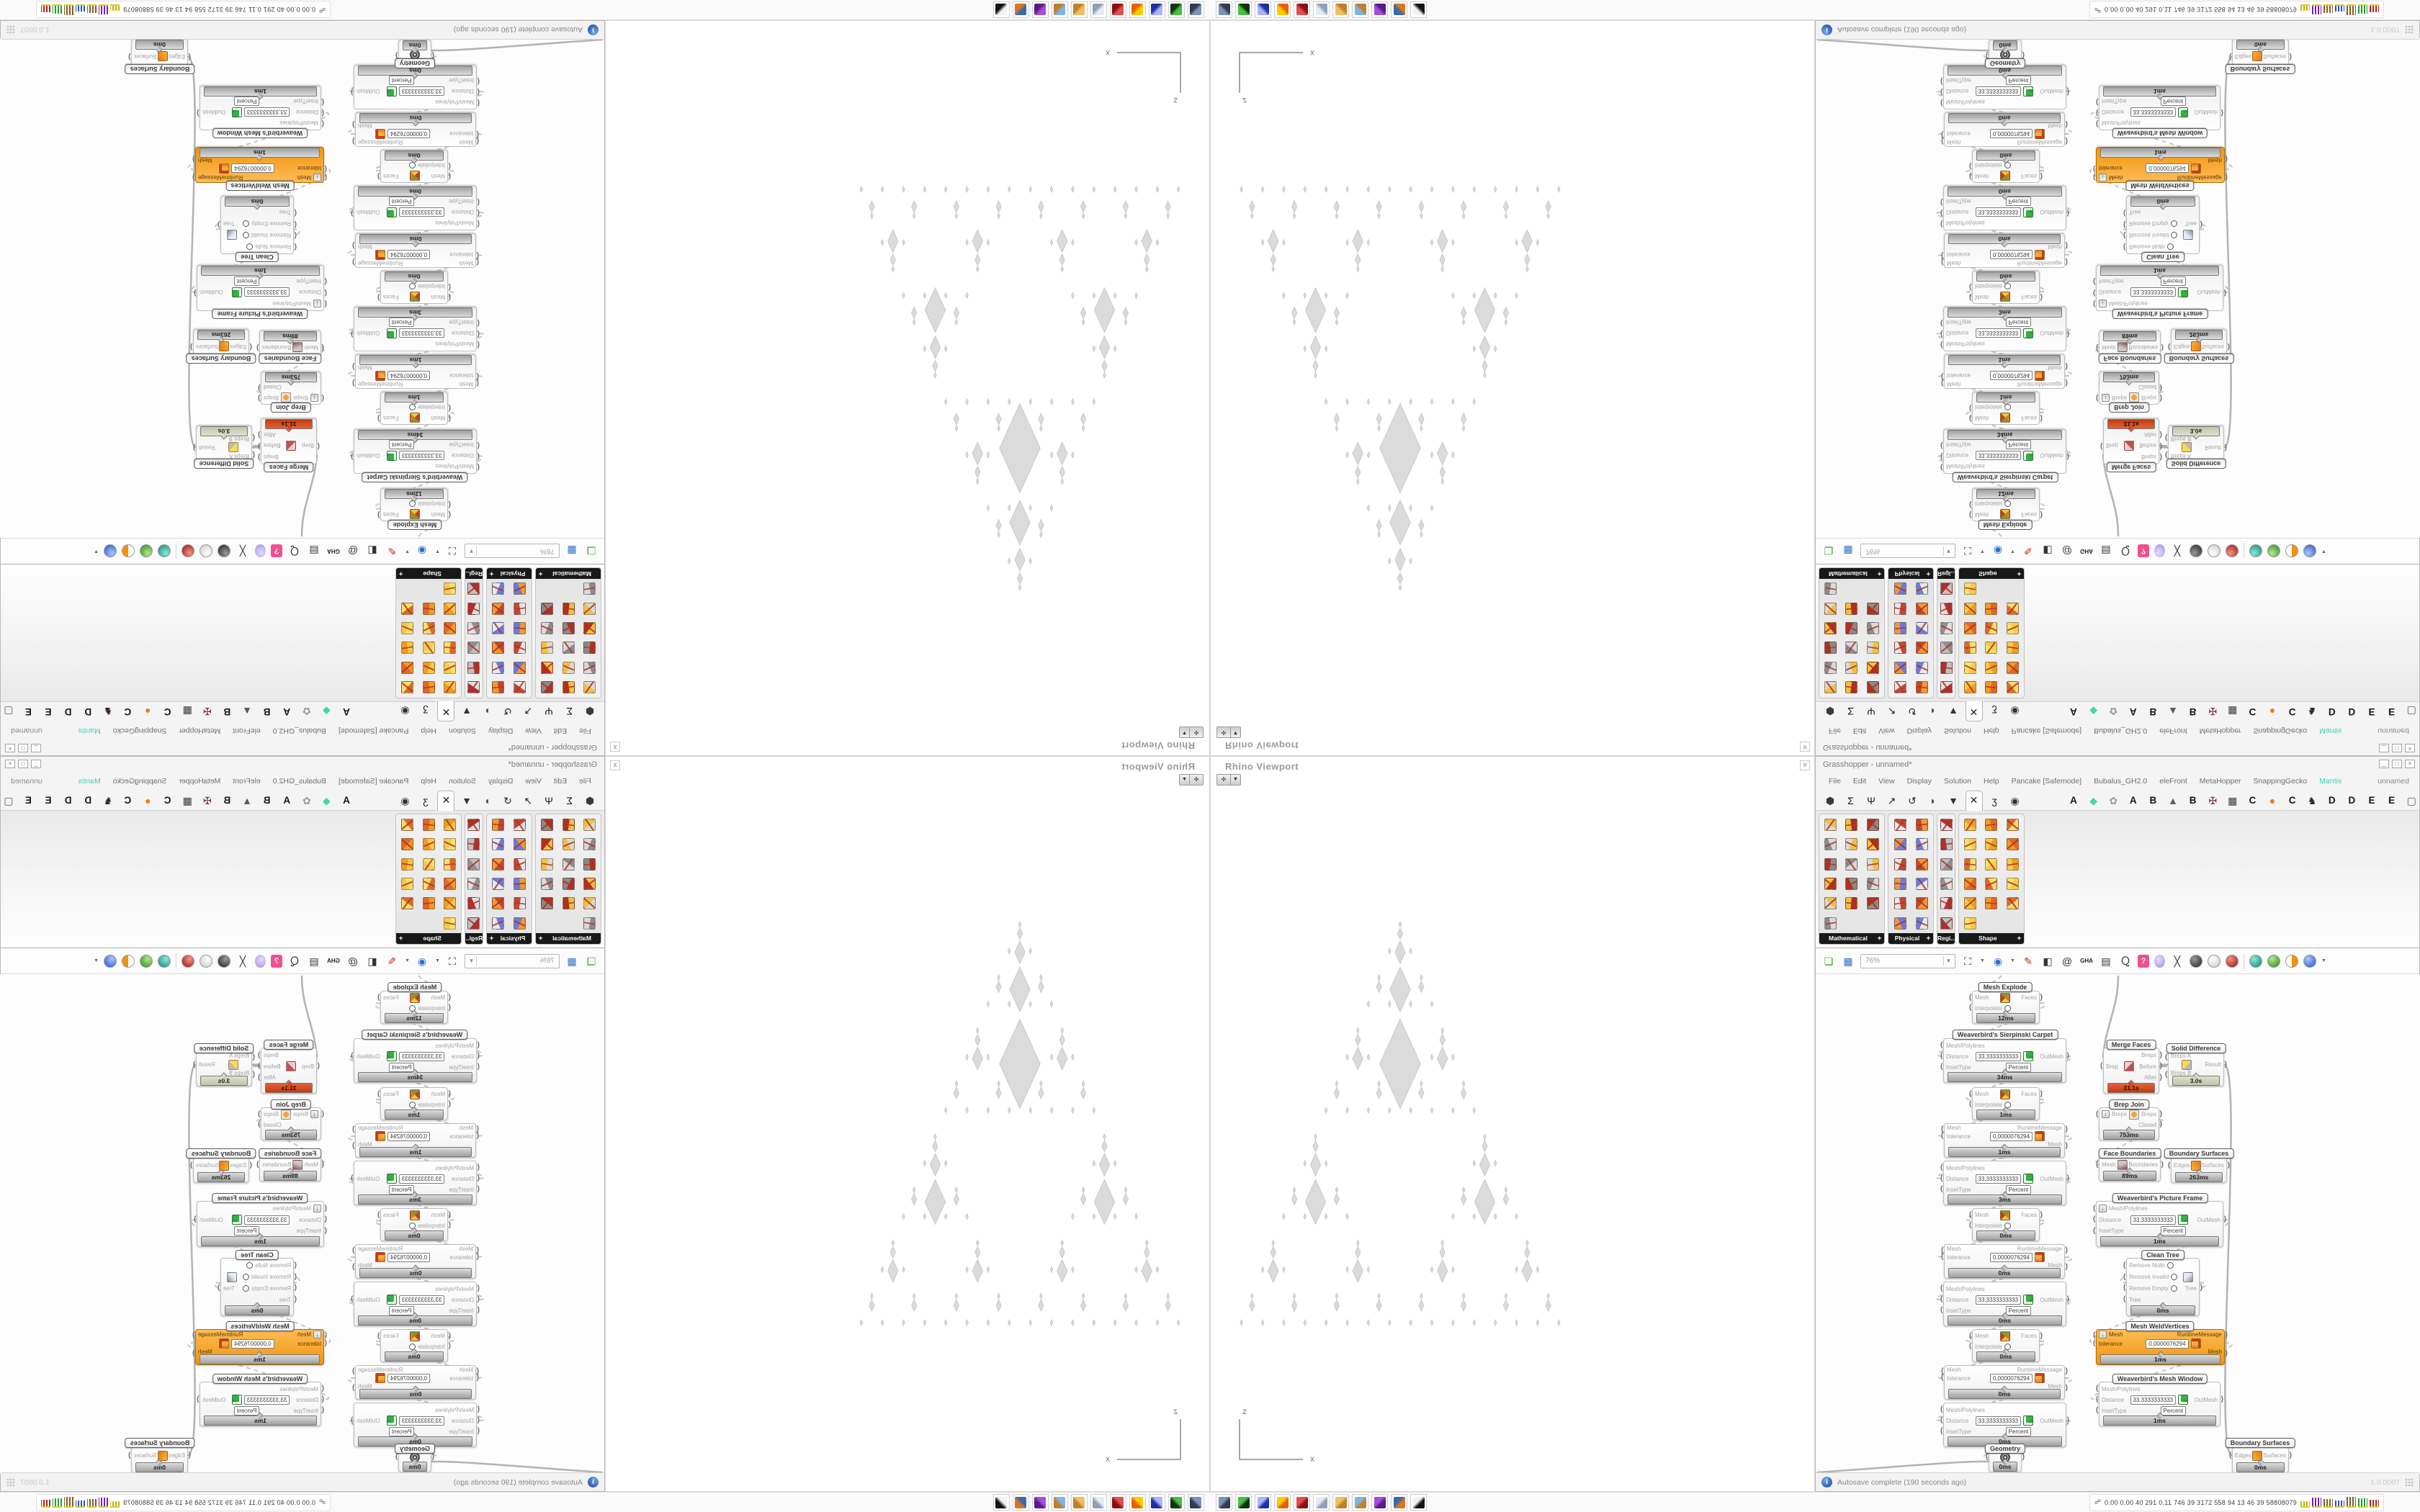 This screenshot has height=1512, width=2420. I want to click on canvas-zoom-select: 76% ▼, so click(512, 960).